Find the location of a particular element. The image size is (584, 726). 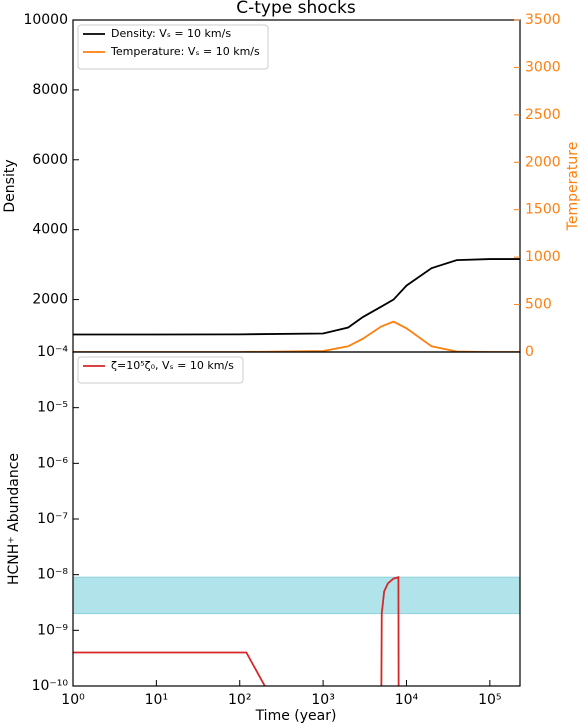

legend-label: Temperature: Vₛ = 10 km/s is located at coordinates (185, 51).